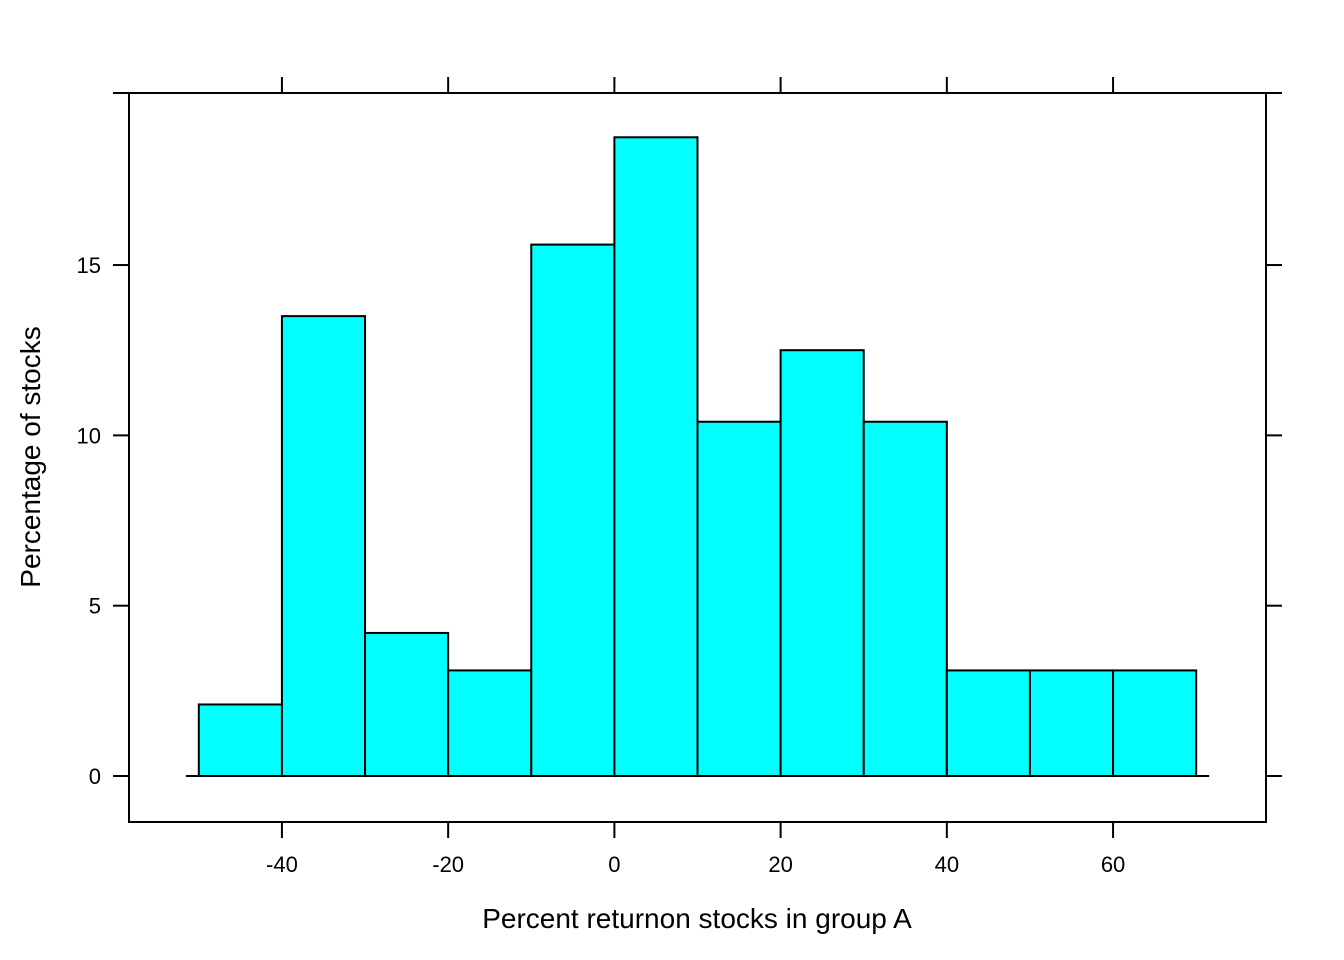 Image resolution: width=1344 pixels, height=960 pixels. What do you see at coordinates (89, 265) in the screenshot?
I see `y-tick-label: 15` at bounding box center [89, 265].